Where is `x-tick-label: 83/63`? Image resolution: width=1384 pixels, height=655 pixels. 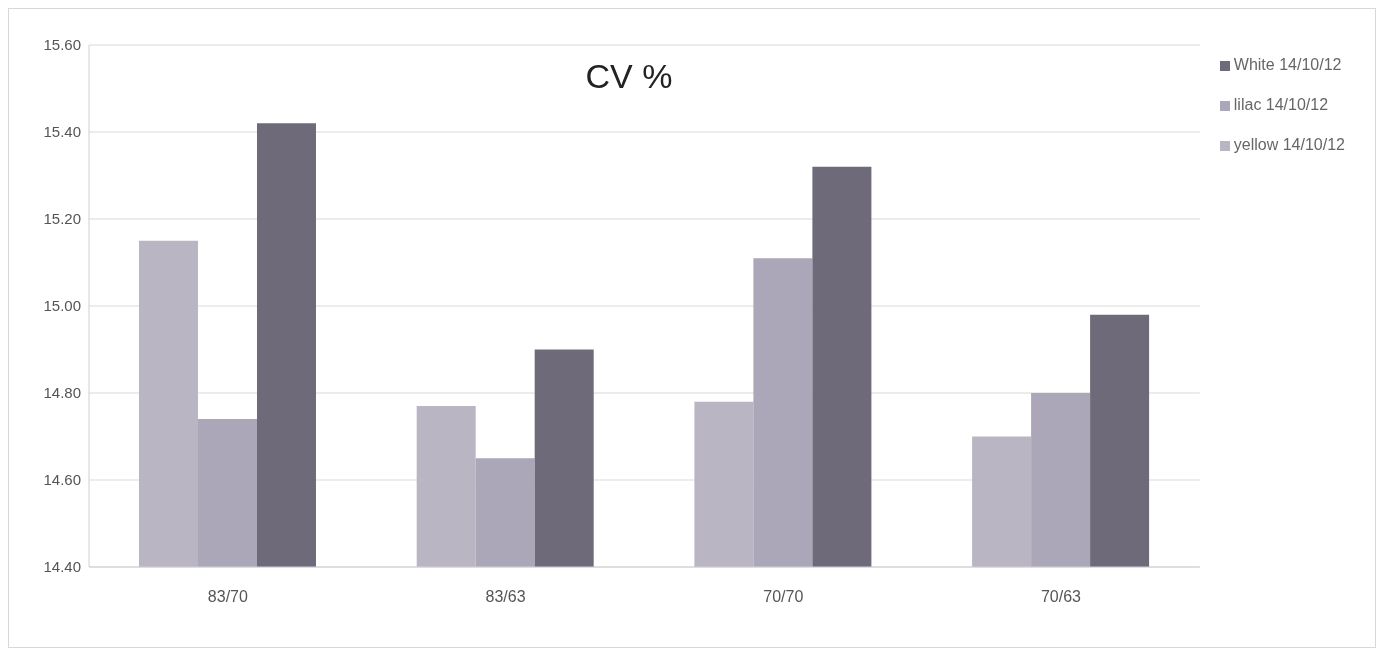
x-tick-label: 83/63 is located at coordinates (505, 597).